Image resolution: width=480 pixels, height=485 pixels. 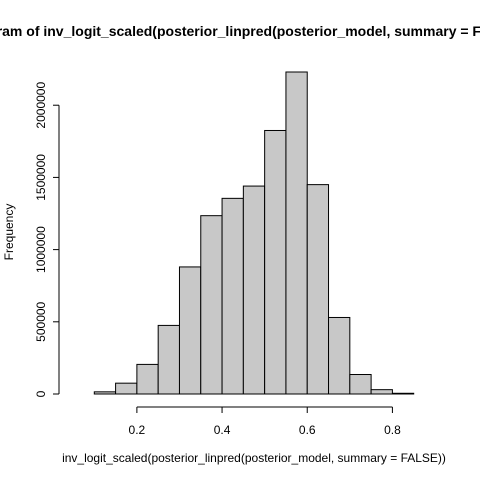 I want to click on x-axis: 0.2 0.4 0.6 0.8, so click(x=265, y=421).